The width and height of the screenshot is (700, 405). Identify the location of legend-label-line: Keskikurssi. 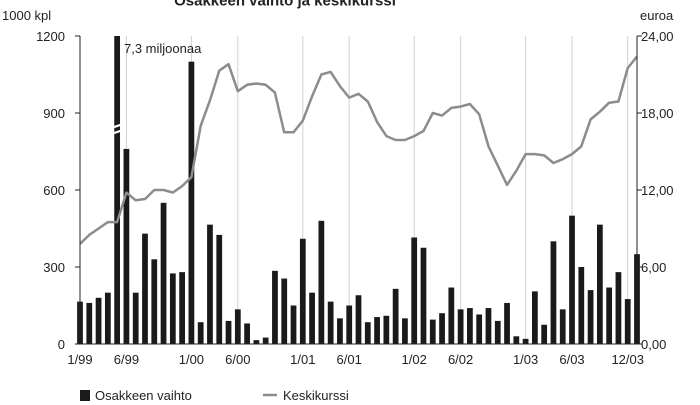
(316, 395).